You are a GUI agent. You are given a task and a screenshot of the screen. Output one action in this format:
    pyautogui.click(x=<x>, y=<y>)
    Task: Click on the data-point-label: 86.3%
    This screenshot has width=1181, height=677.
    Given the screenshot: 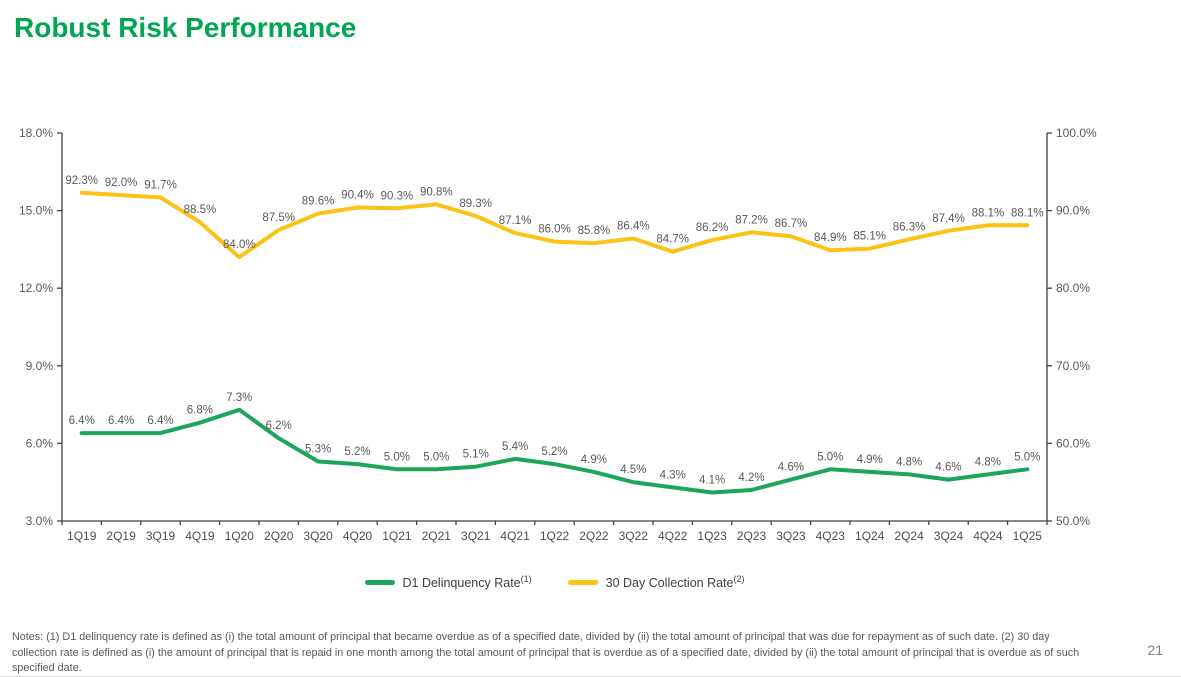 What is the action you would take?
    pyautogui.click(x=909, y=227)
    